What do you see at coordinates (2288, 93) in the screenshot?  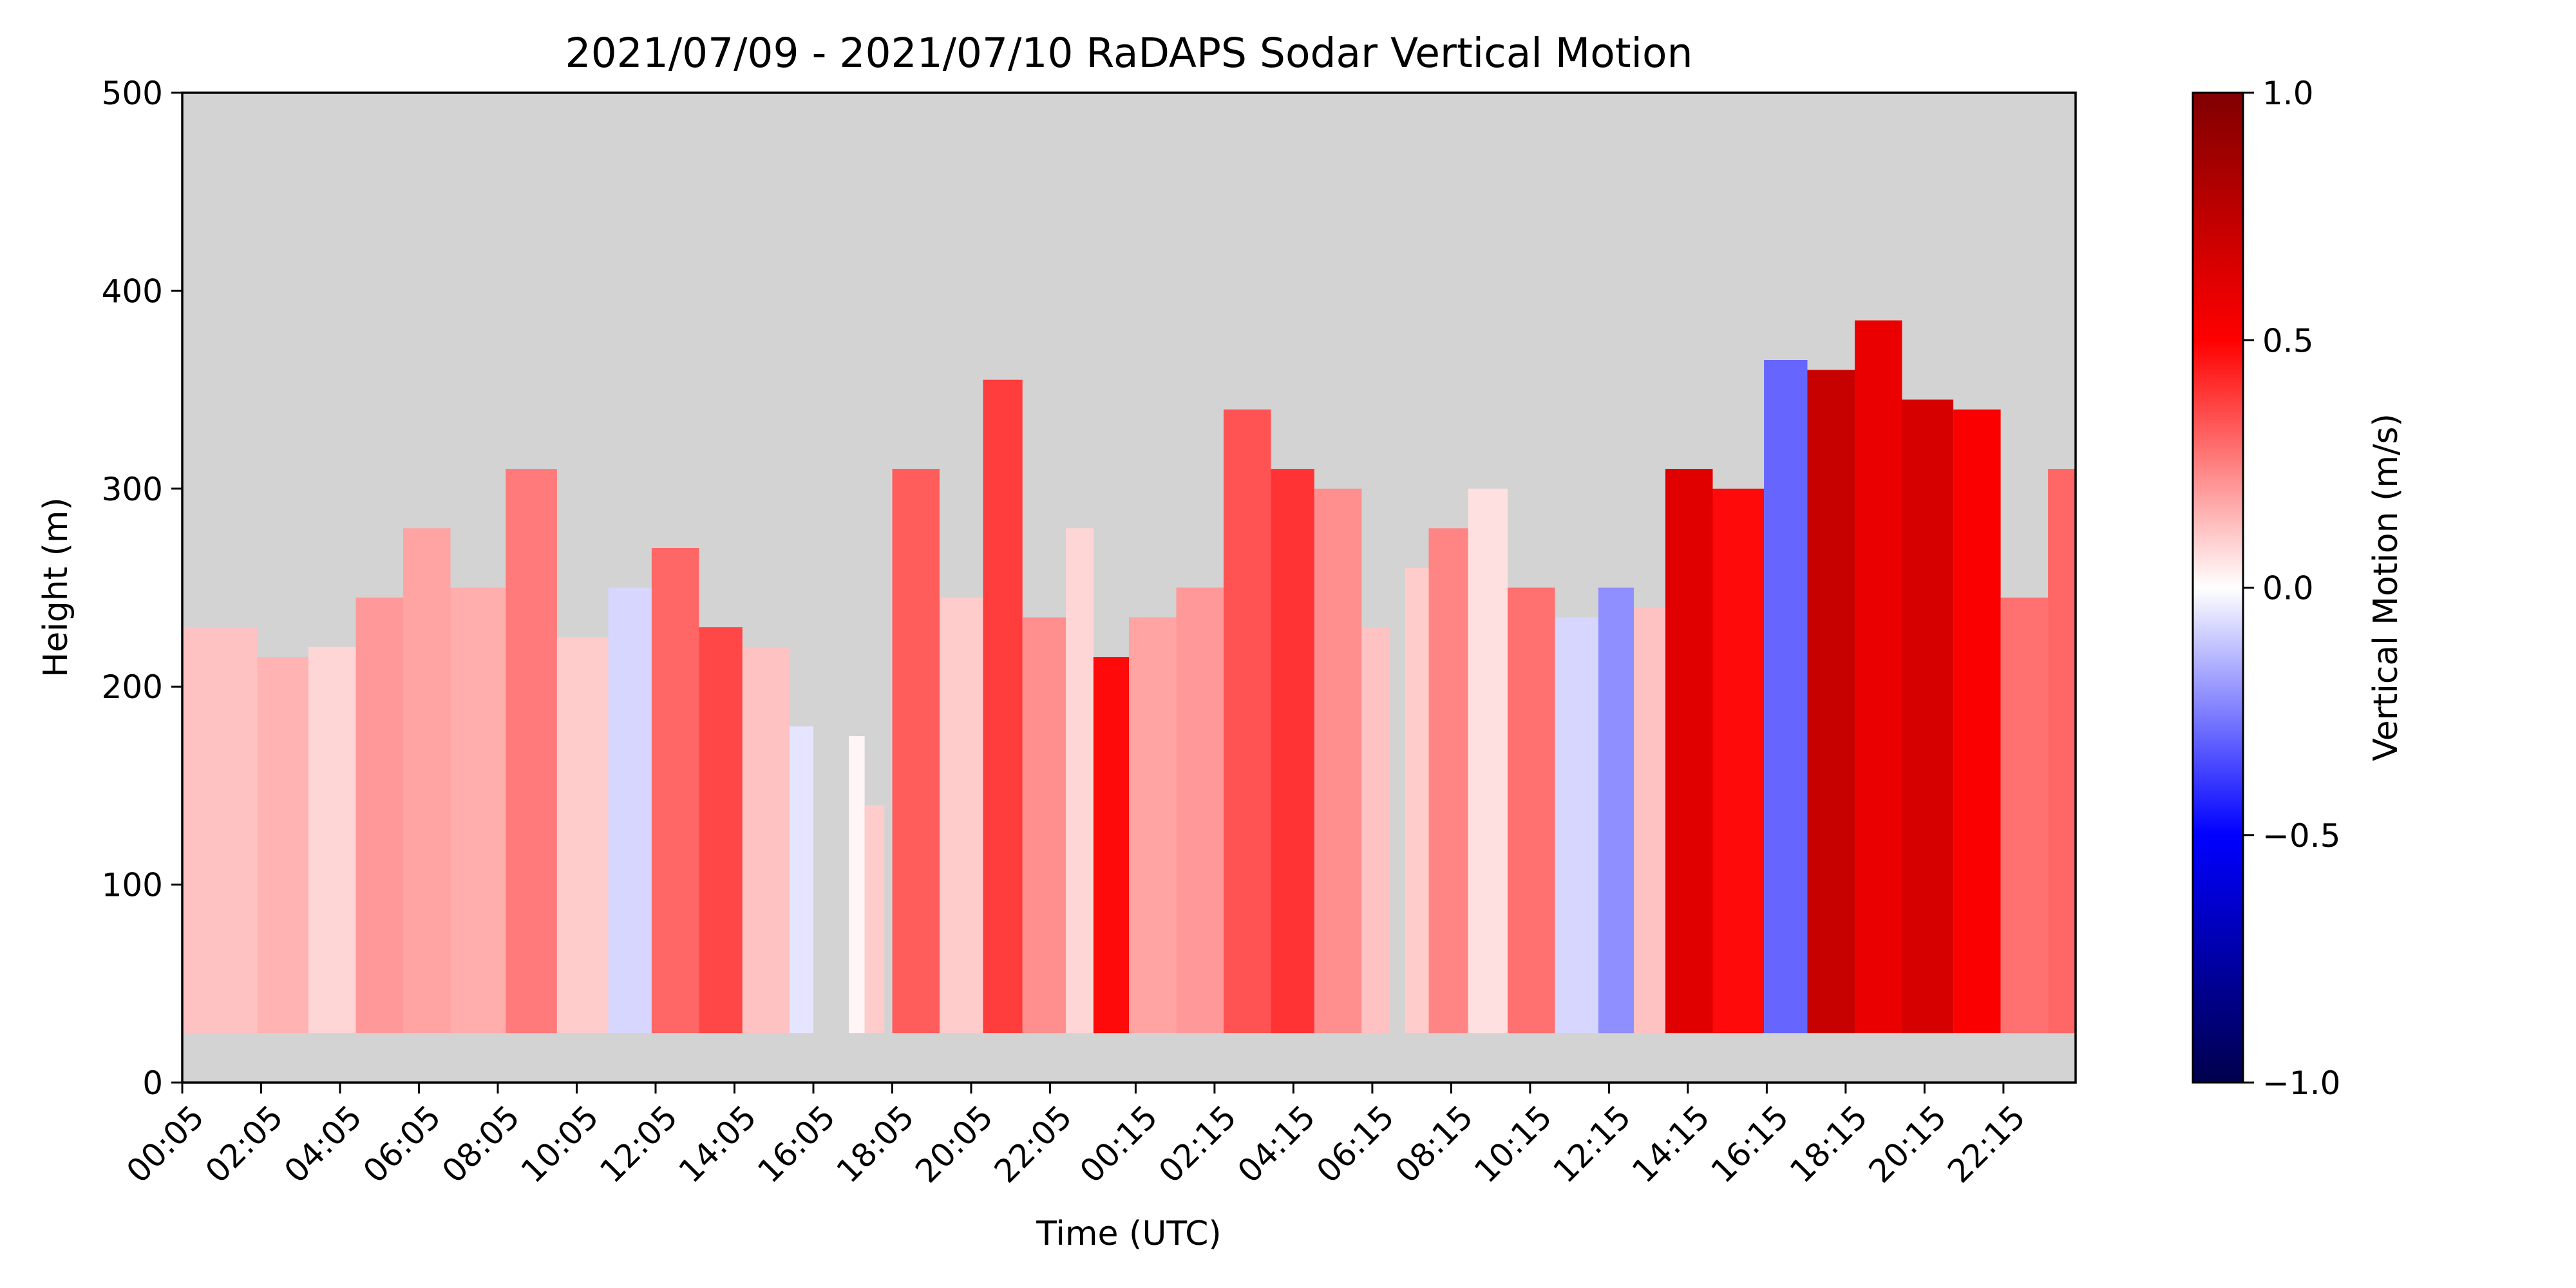 I see `colorbar-tick-label: 1.0` at bounding box center [2288, 93].